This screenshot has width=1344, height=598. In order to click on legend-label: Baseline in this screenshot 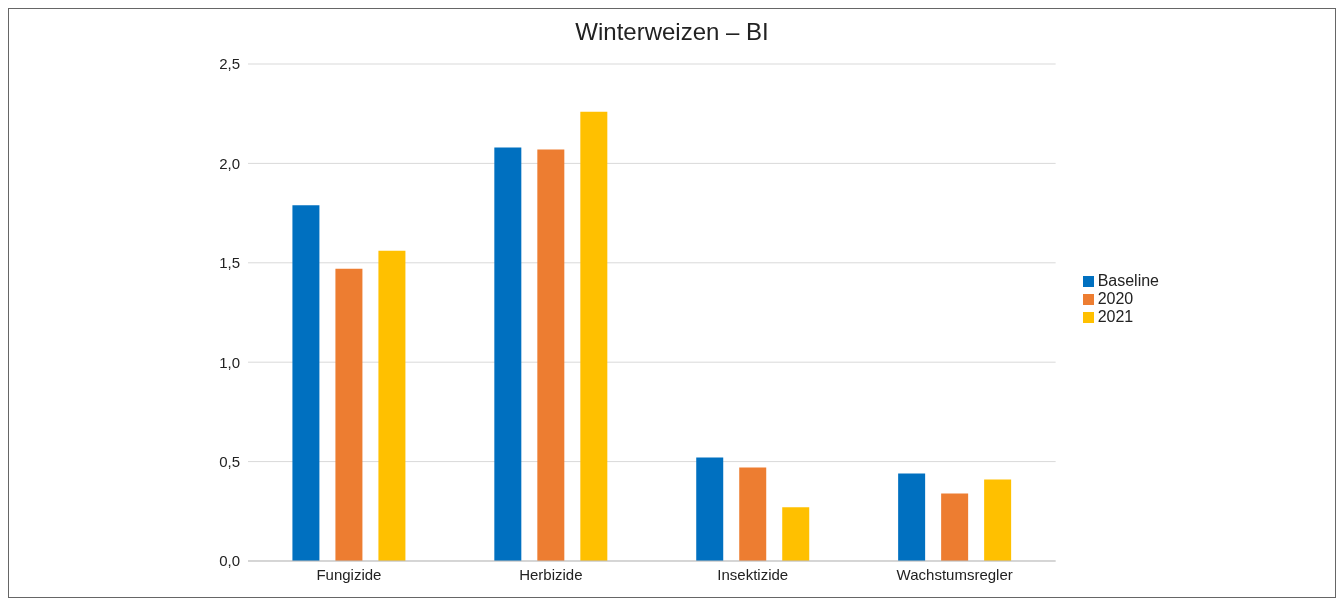, I will do `click(1128, 280)`.